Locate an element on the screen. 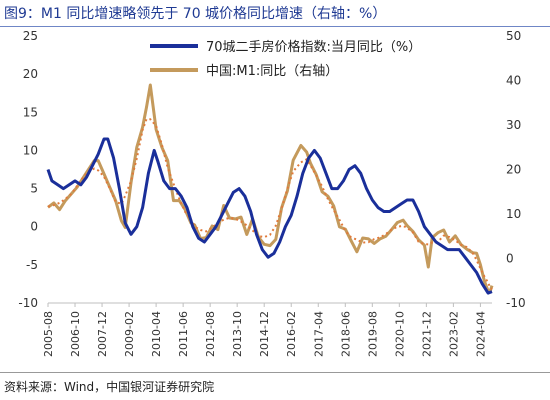 This screenshot has width=550, height=400. y-right-tick-label: 50 is located at coordinates (513, 36).